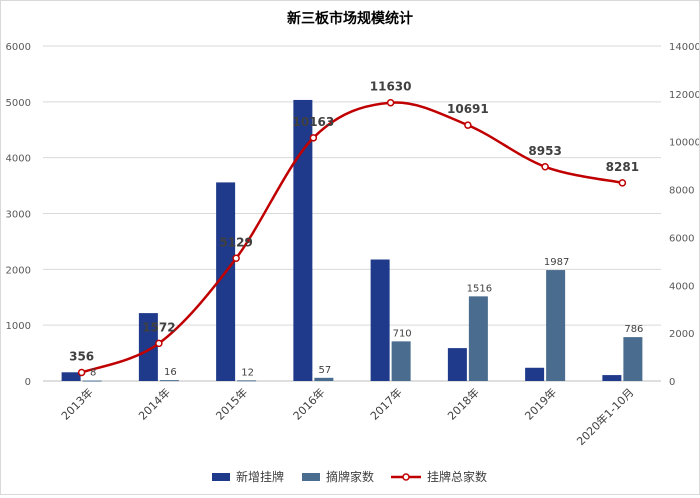 The width and height of the screenshot is (700, 498). Describe the element at coordinates (18, 270) in the screenshot. I see `left-tick-label: 2000` at that location.